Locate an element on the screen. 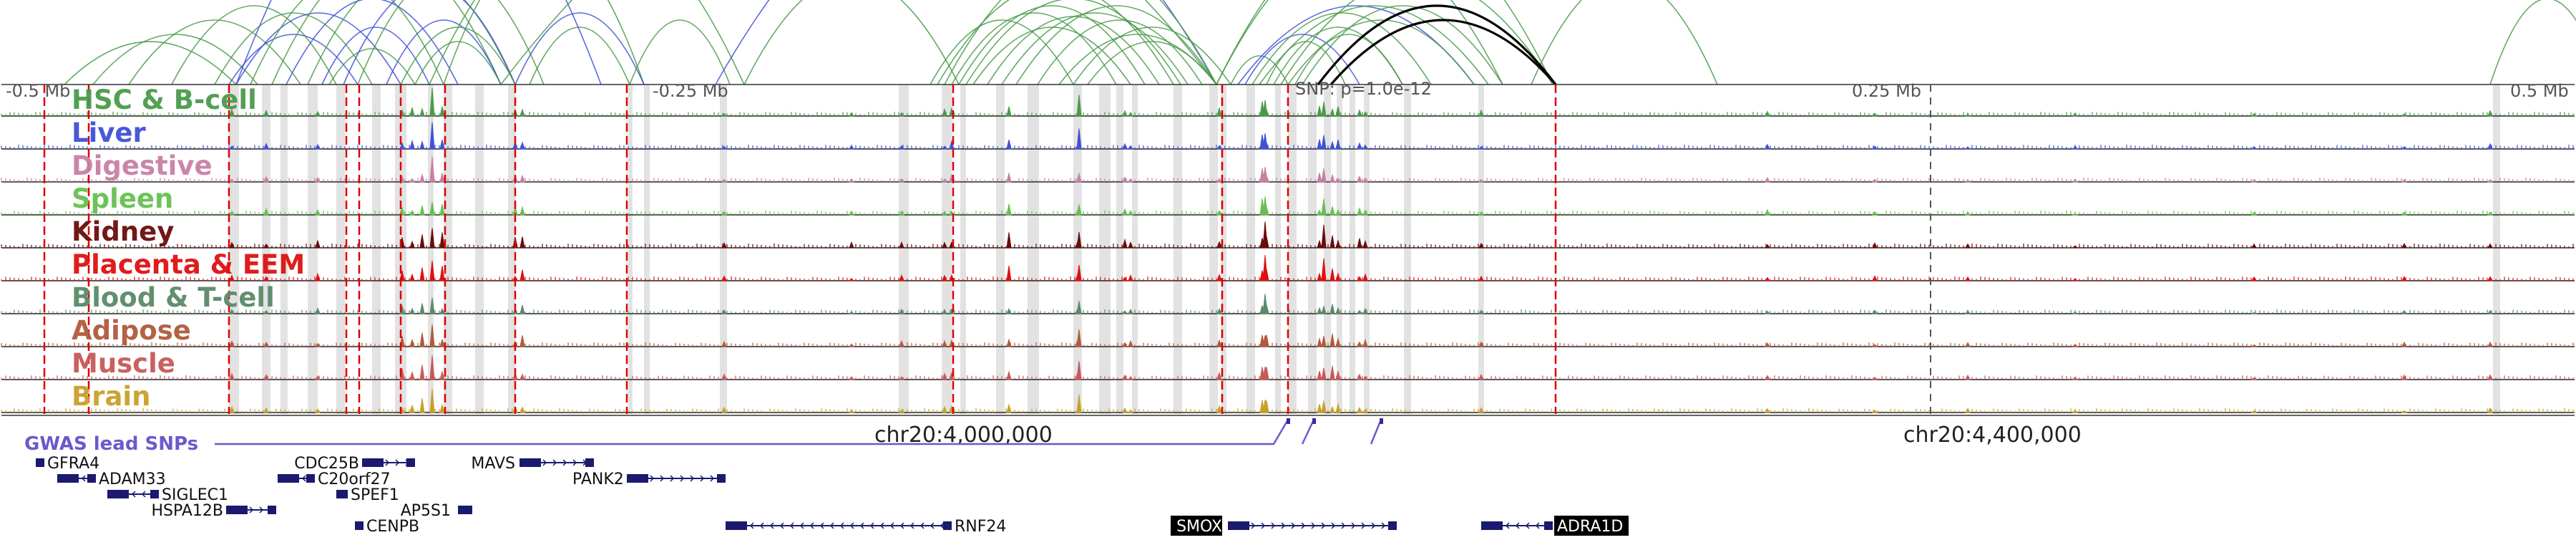 The image size is (2576, 540). gene-siglec1: SIGLEC1 is located at coordinates (167, 495).